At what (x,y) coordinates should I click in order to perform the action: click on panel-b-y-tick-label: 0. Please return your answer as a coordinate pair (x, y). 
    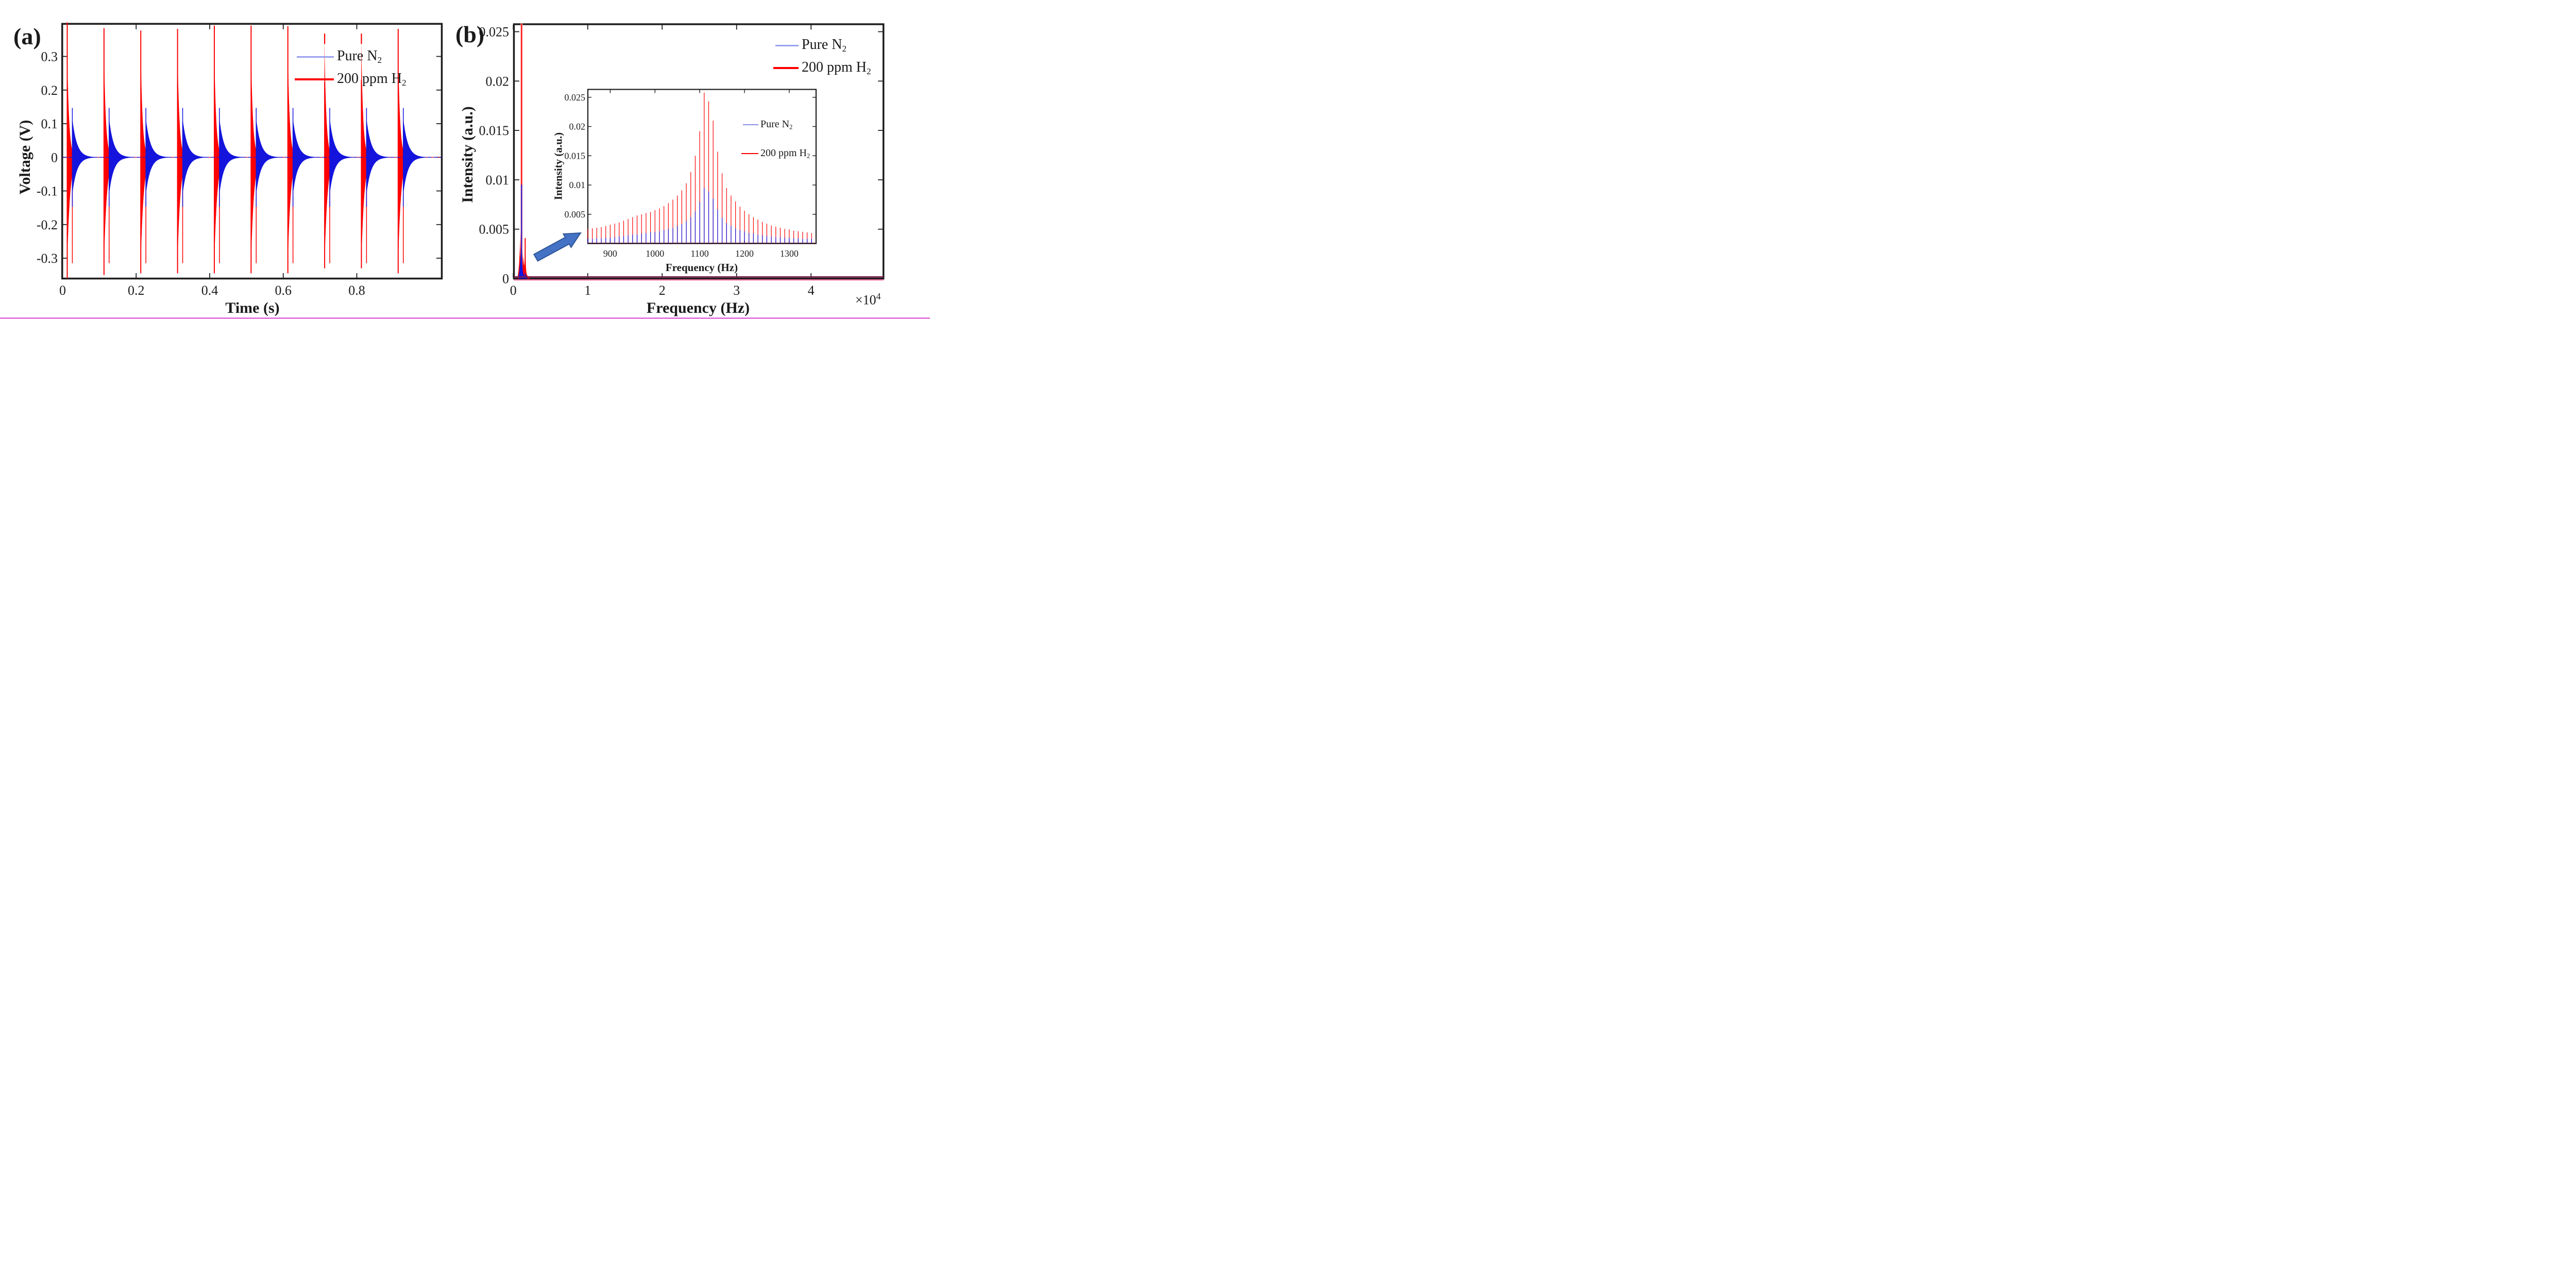
    Looking at the image, I should click on (505, 280).